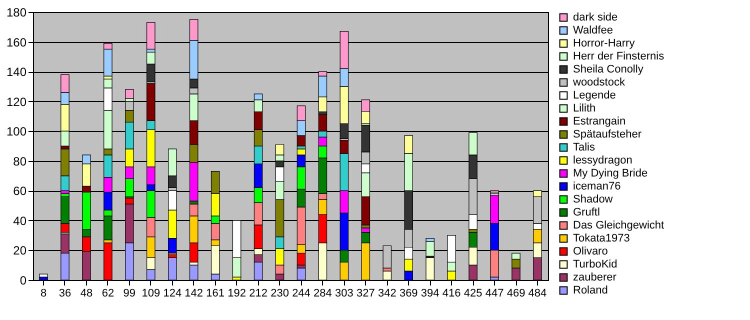  Describe the element at coordinates (215, 294) in the screenshot. I see `x-tick-label: 161` at that location.